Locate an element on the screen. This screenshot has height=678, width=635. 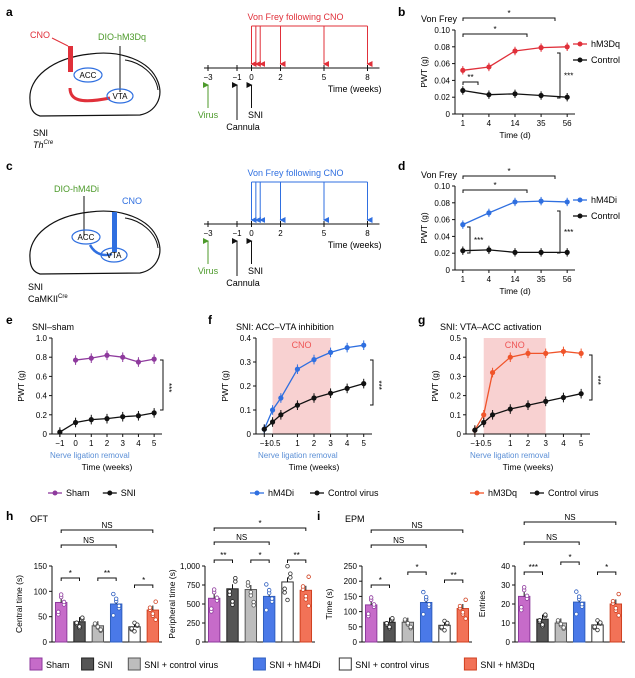
vta-region-c is located at coordinates (114, 255).